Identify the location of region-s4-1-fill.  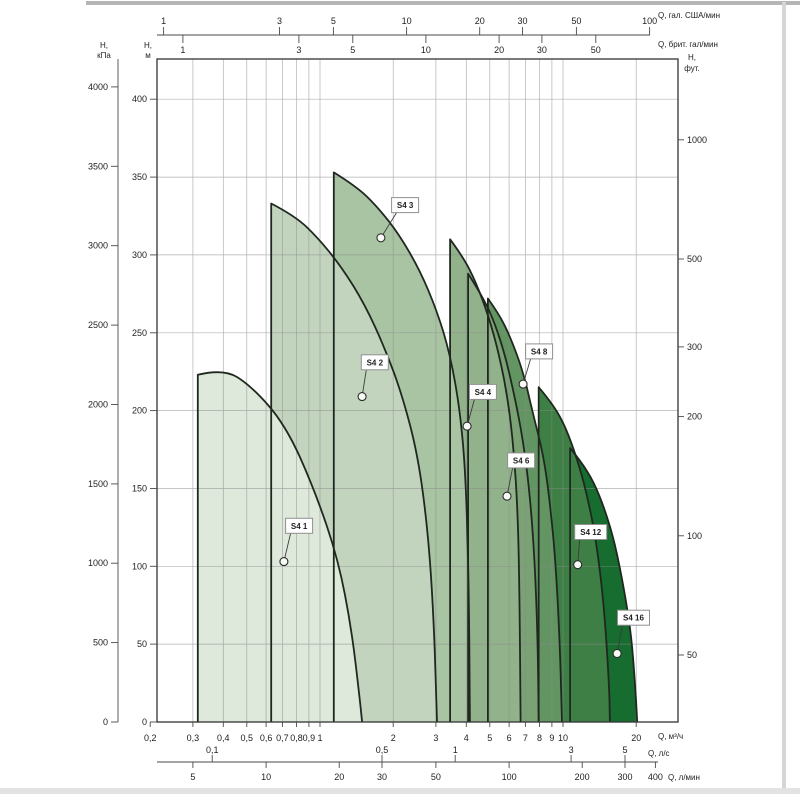
(280, 547).